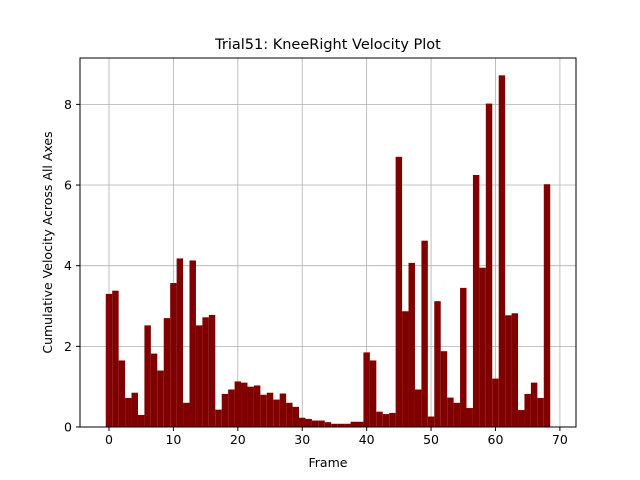  What do you see at coordinates (68, 265) in the screenshot?
I see `y-tick-label-4: 4` at bounding box center [68, 265].